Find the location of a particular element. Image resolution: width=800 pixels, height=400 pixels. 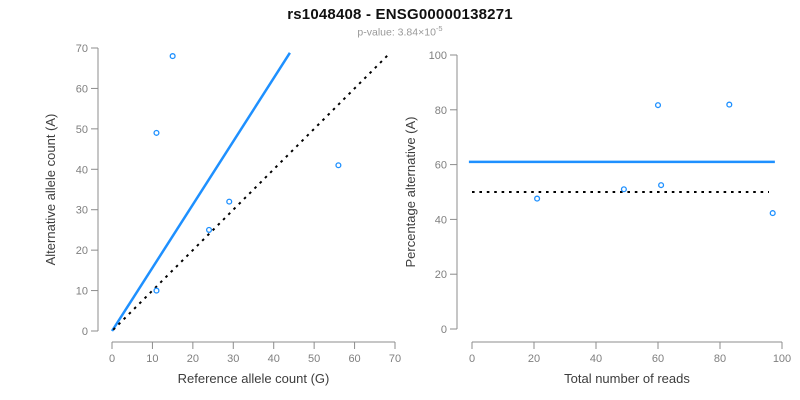

x-axis-title: Reference allele count (G) is located at coordinates (254, 378).